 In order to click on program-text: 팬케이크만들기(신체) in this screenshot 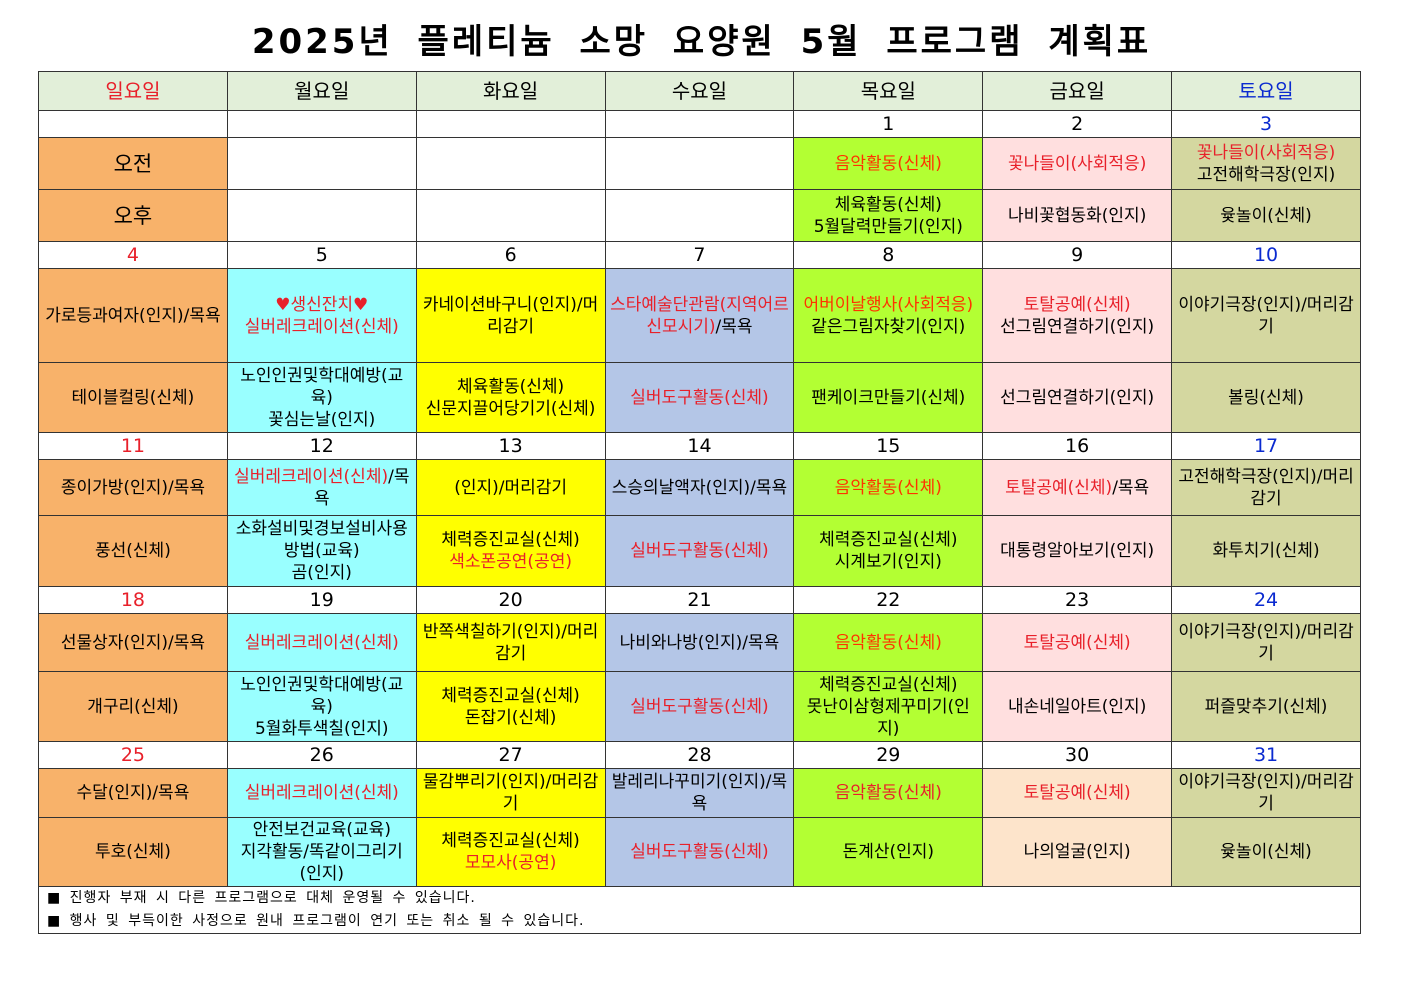, I will do `click(888, 397)`.